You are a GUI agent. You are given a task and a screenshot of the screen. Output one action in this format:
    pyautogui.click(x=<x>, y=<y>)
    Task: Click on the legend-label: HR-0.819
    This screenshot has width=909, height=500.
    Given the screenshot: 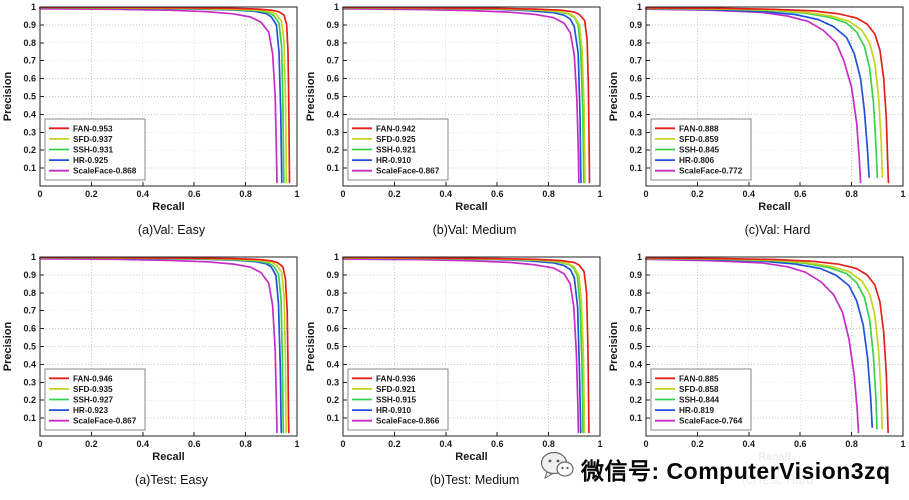 What is the action you would take?
    pyautogui.click(x=696, y=410)
    